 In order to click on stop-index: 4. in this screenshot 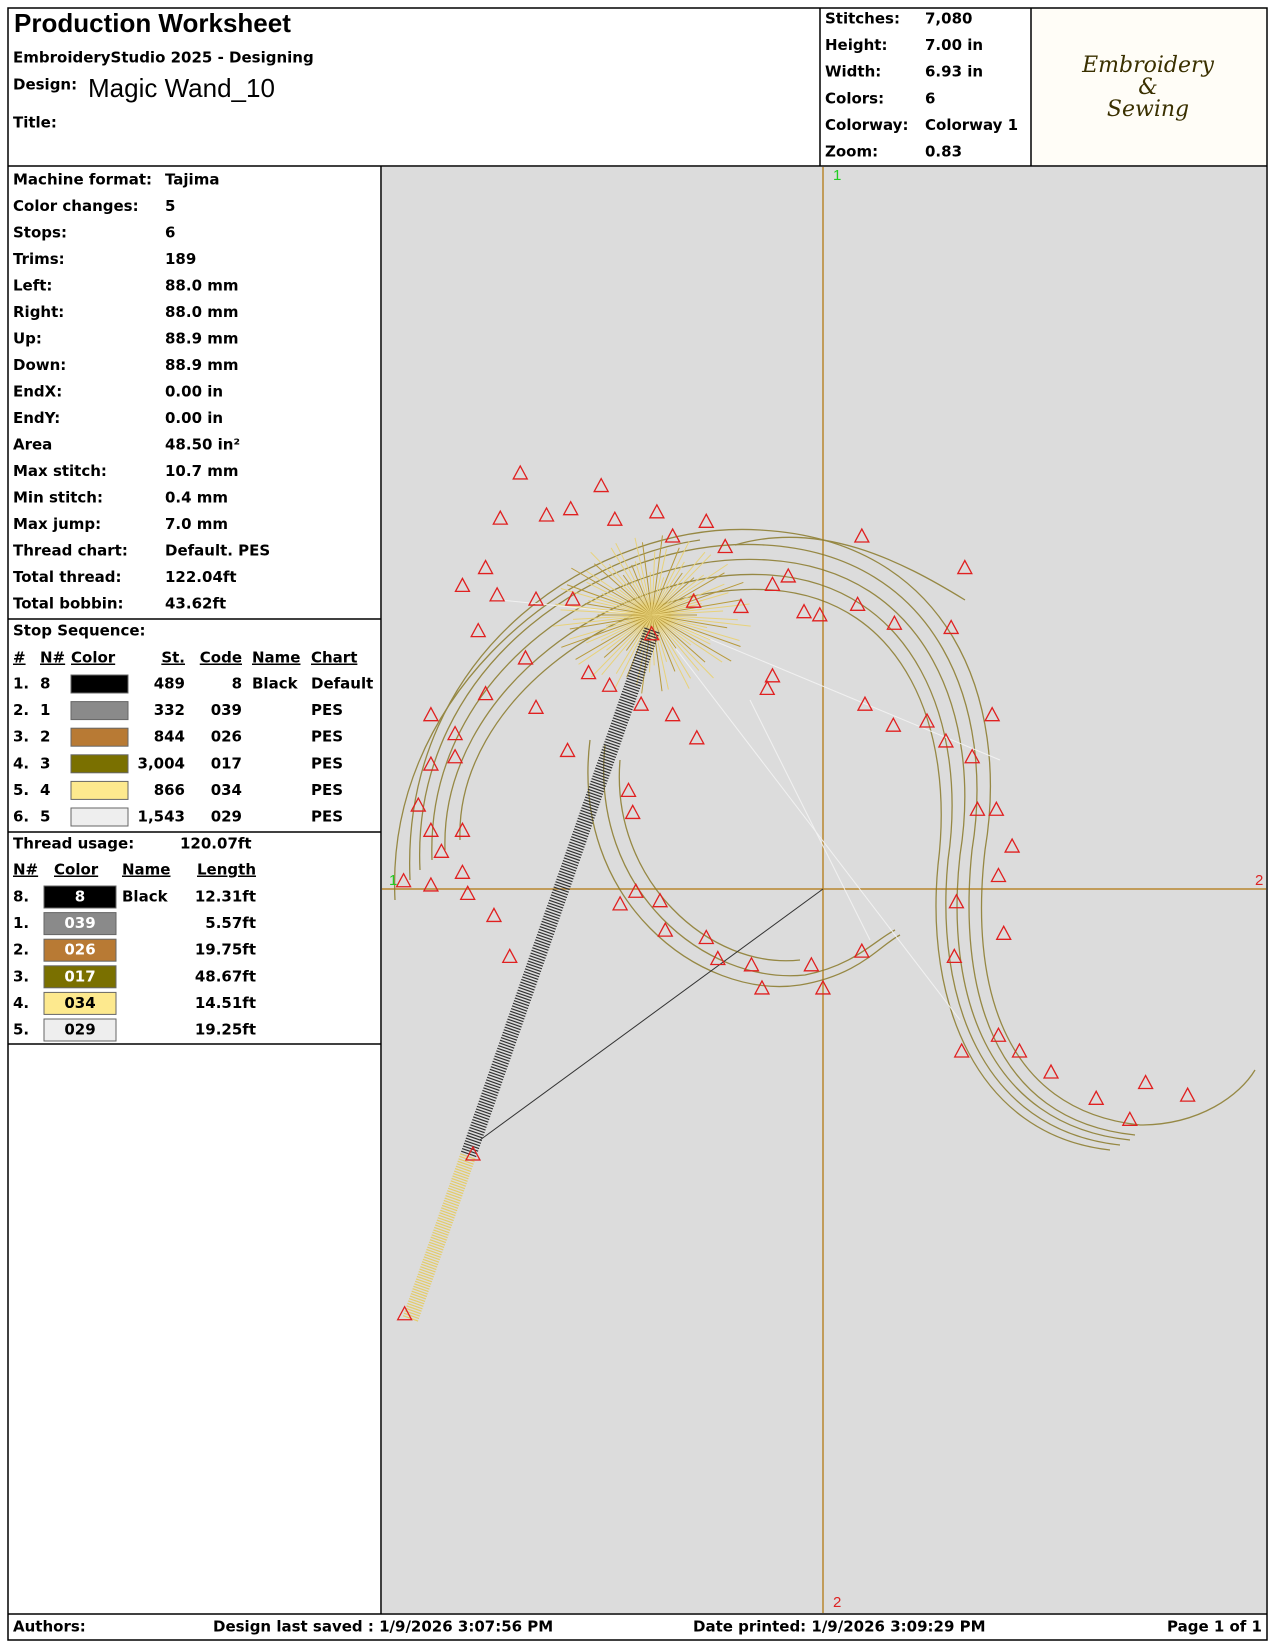, I will do `click(21, 763)`.